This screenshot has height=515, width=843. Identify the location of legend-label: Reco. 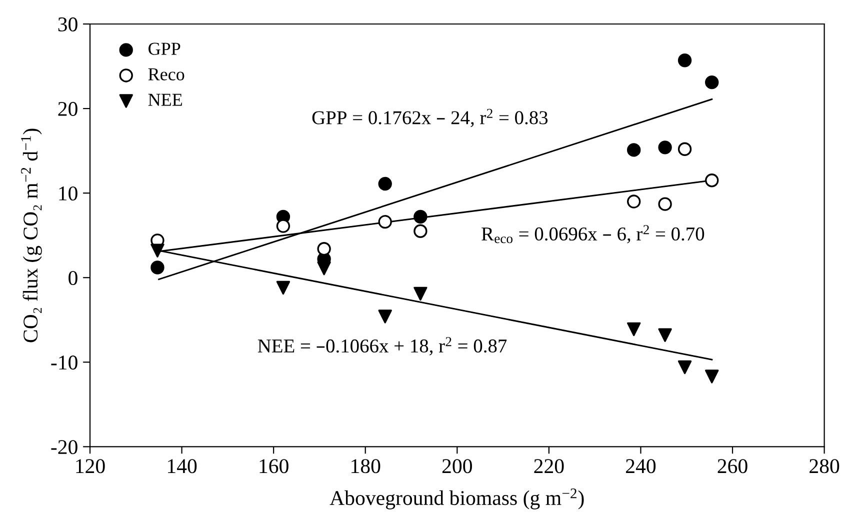
(166, 74).